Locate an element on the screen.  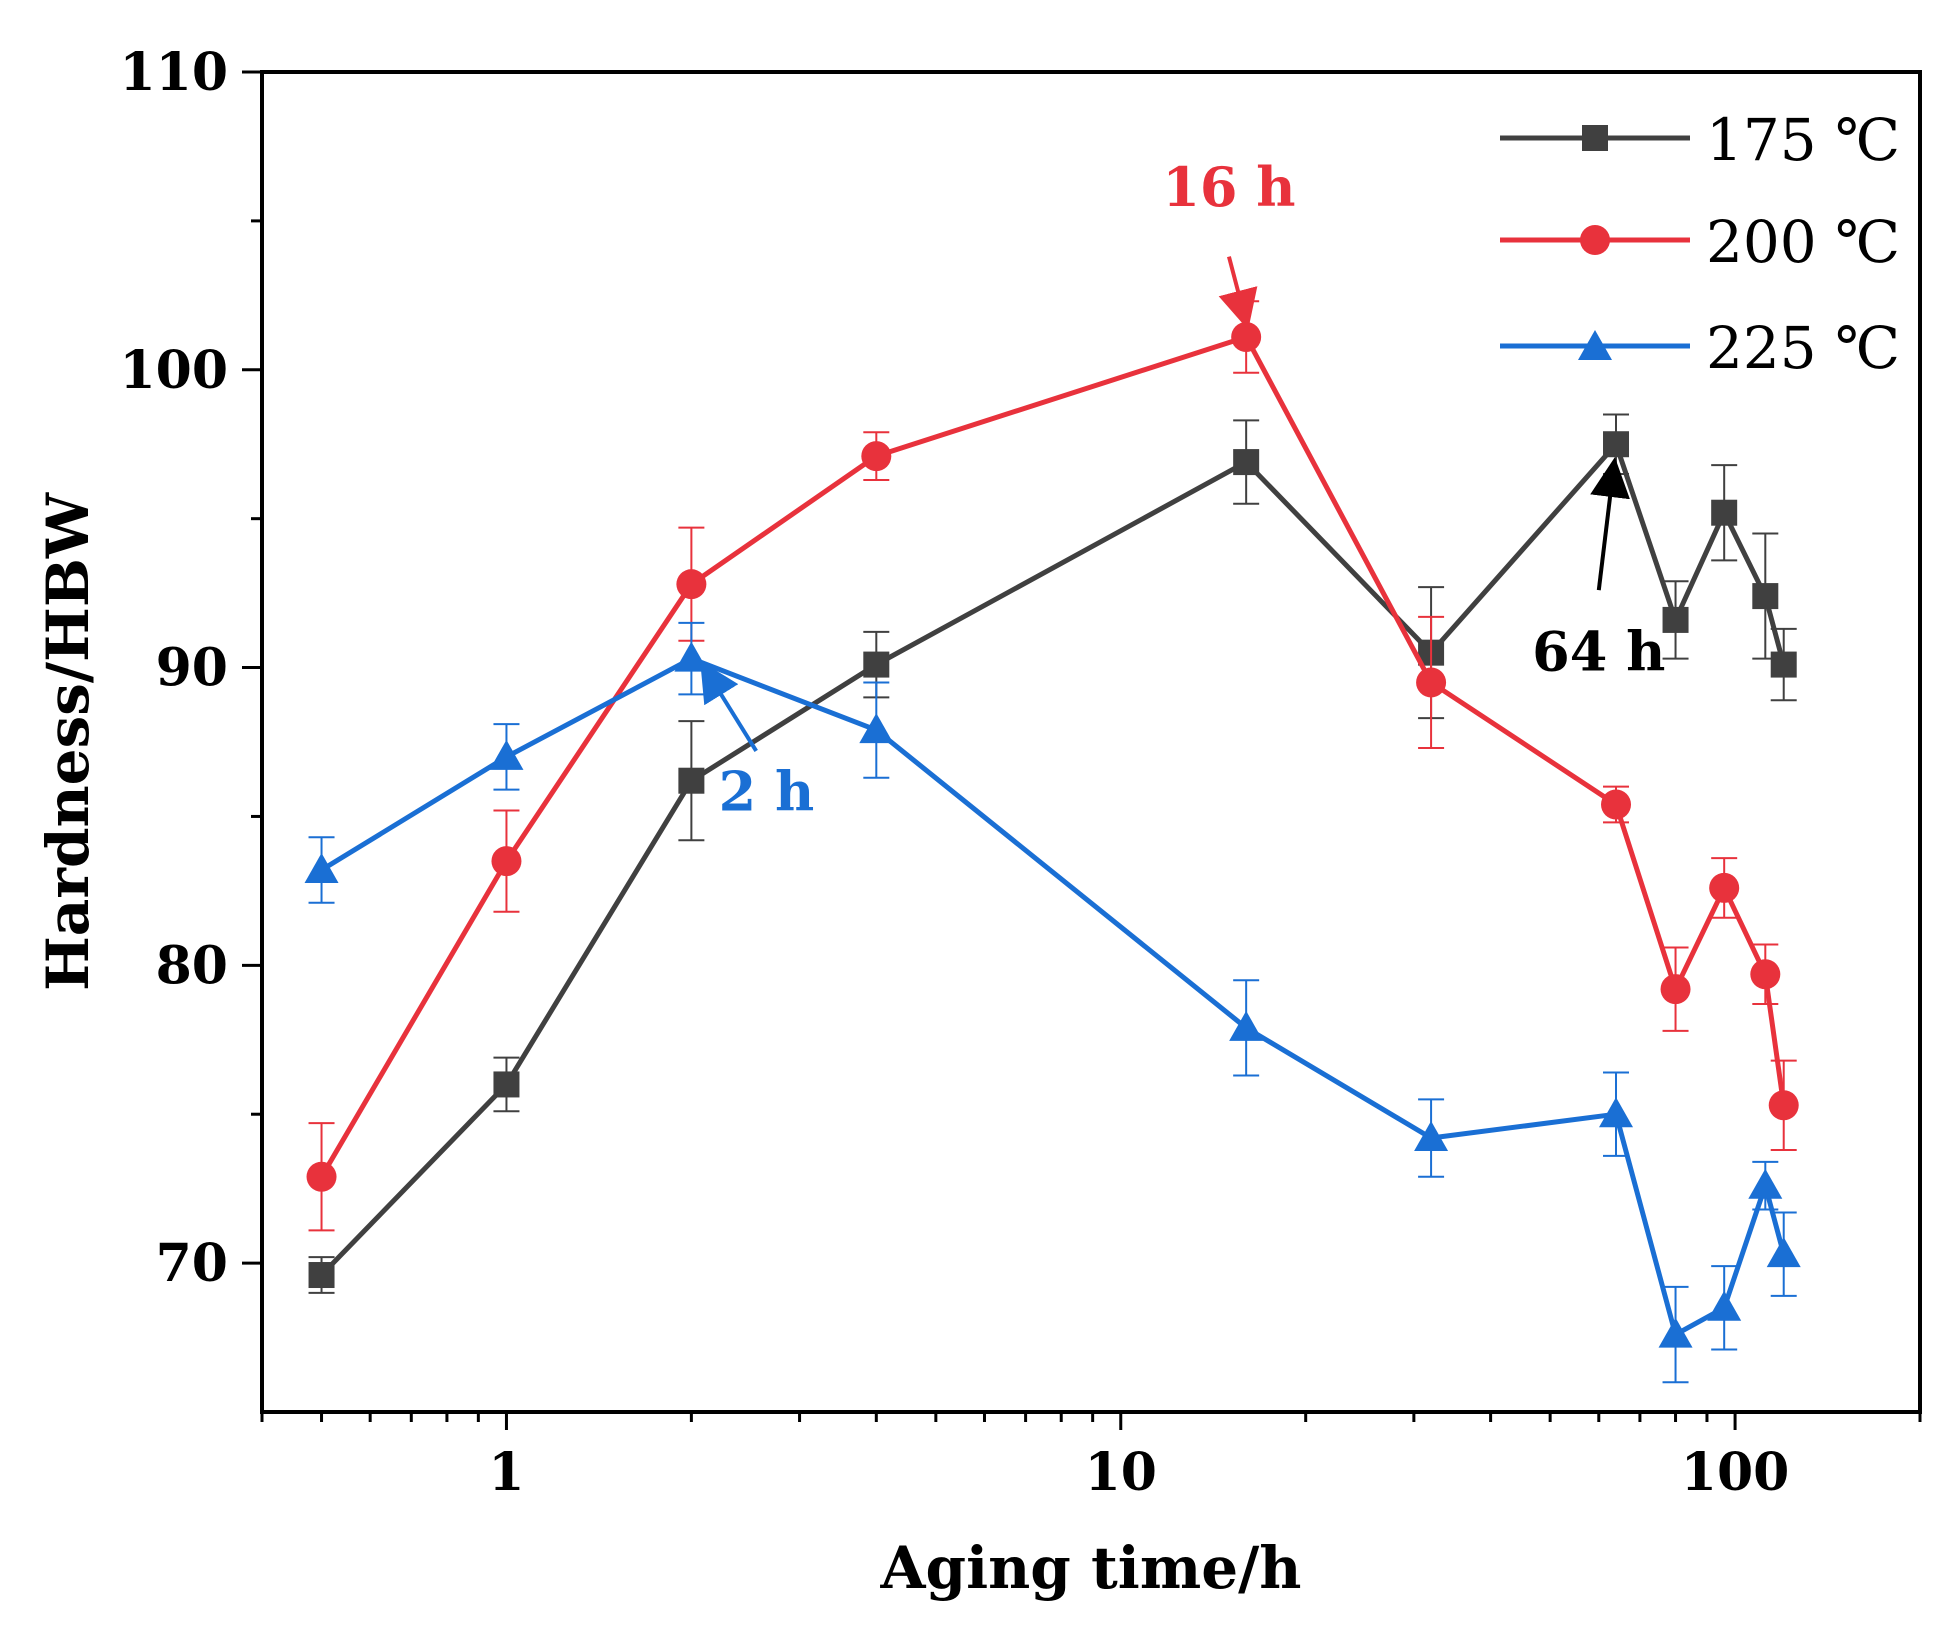
y-axis-ticks: 70 80 90 100 110 is located at coordinates (190, 668).